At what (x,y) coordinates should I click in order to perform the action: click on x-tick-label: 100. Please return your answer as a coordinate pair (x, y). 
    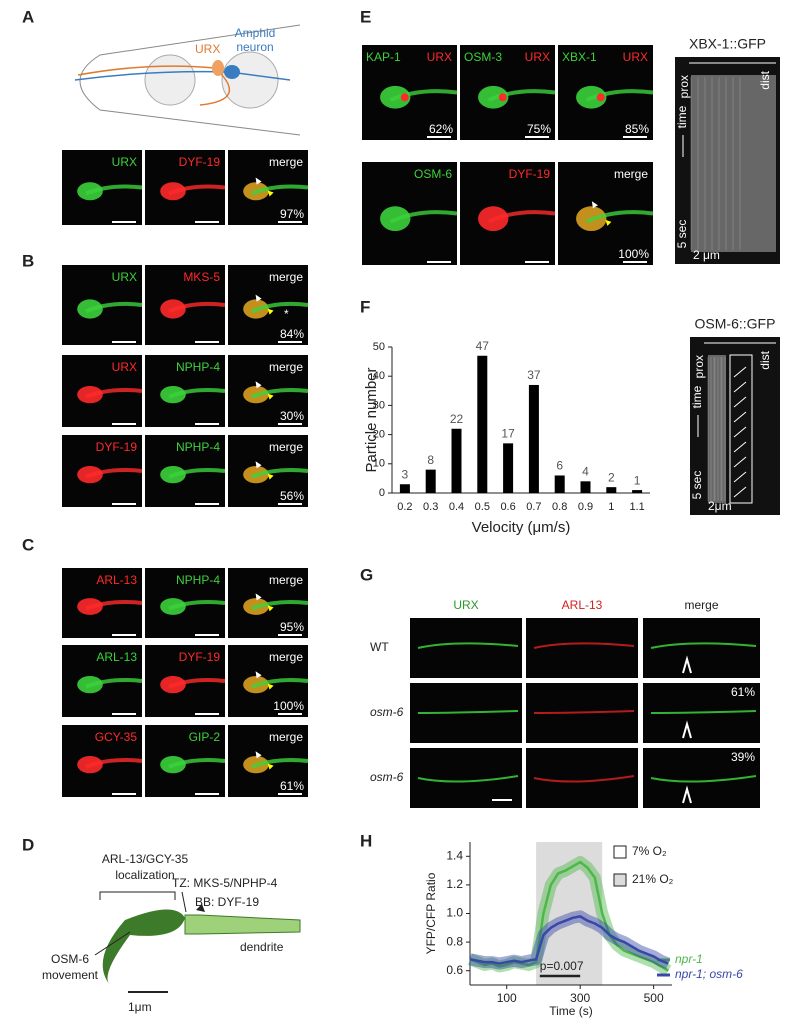
    Looking at the image, I should click on (507, 998).